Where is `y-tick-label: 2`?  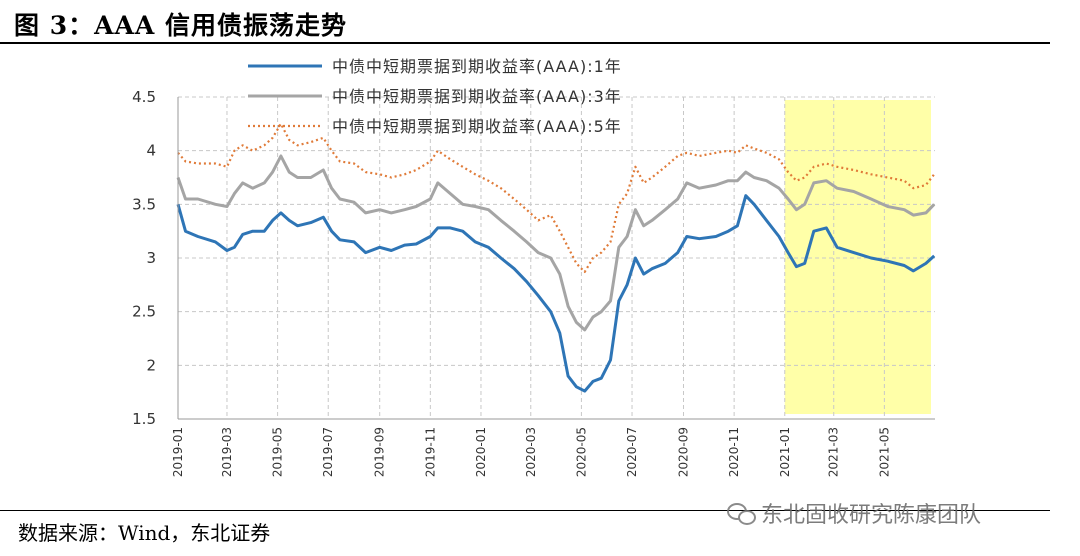
y-tick-label: 2 is located at coordinates (151, 365).